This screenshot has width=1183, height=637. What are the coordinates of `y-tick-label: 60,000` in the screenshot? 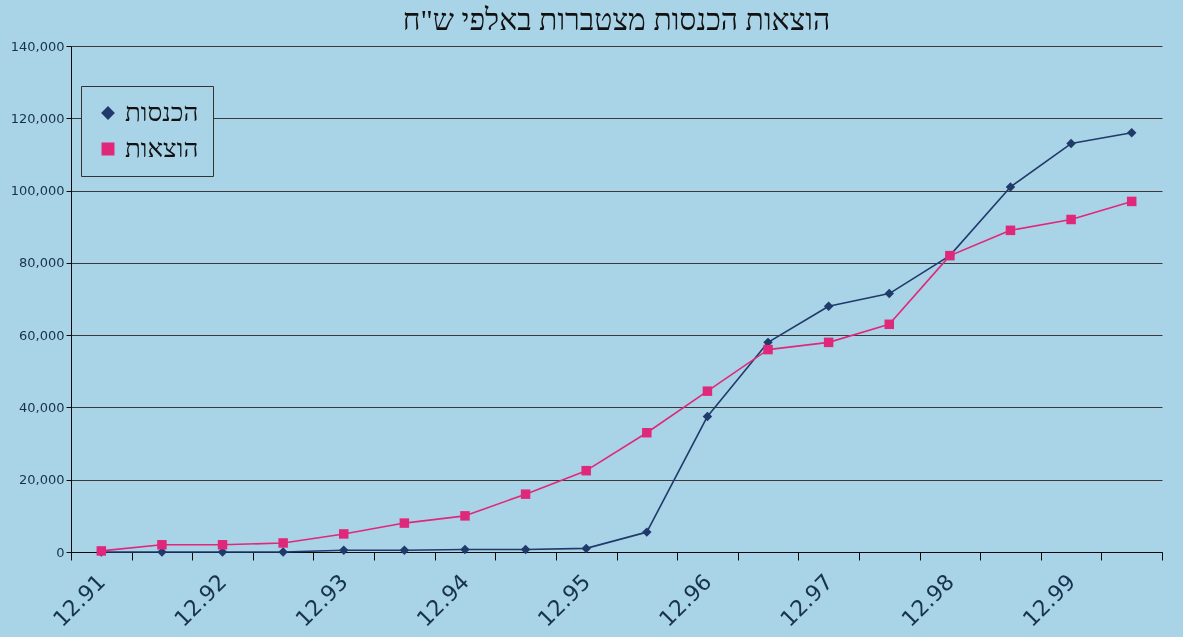 It's located at (42, 335).